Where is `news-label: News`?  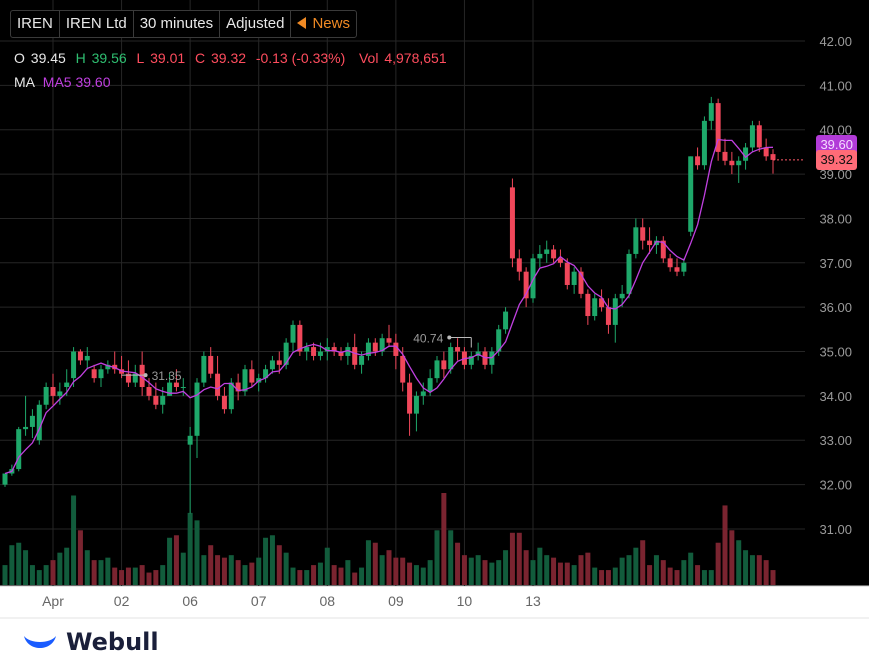
news-label: News is located at coordinates (331, 23).